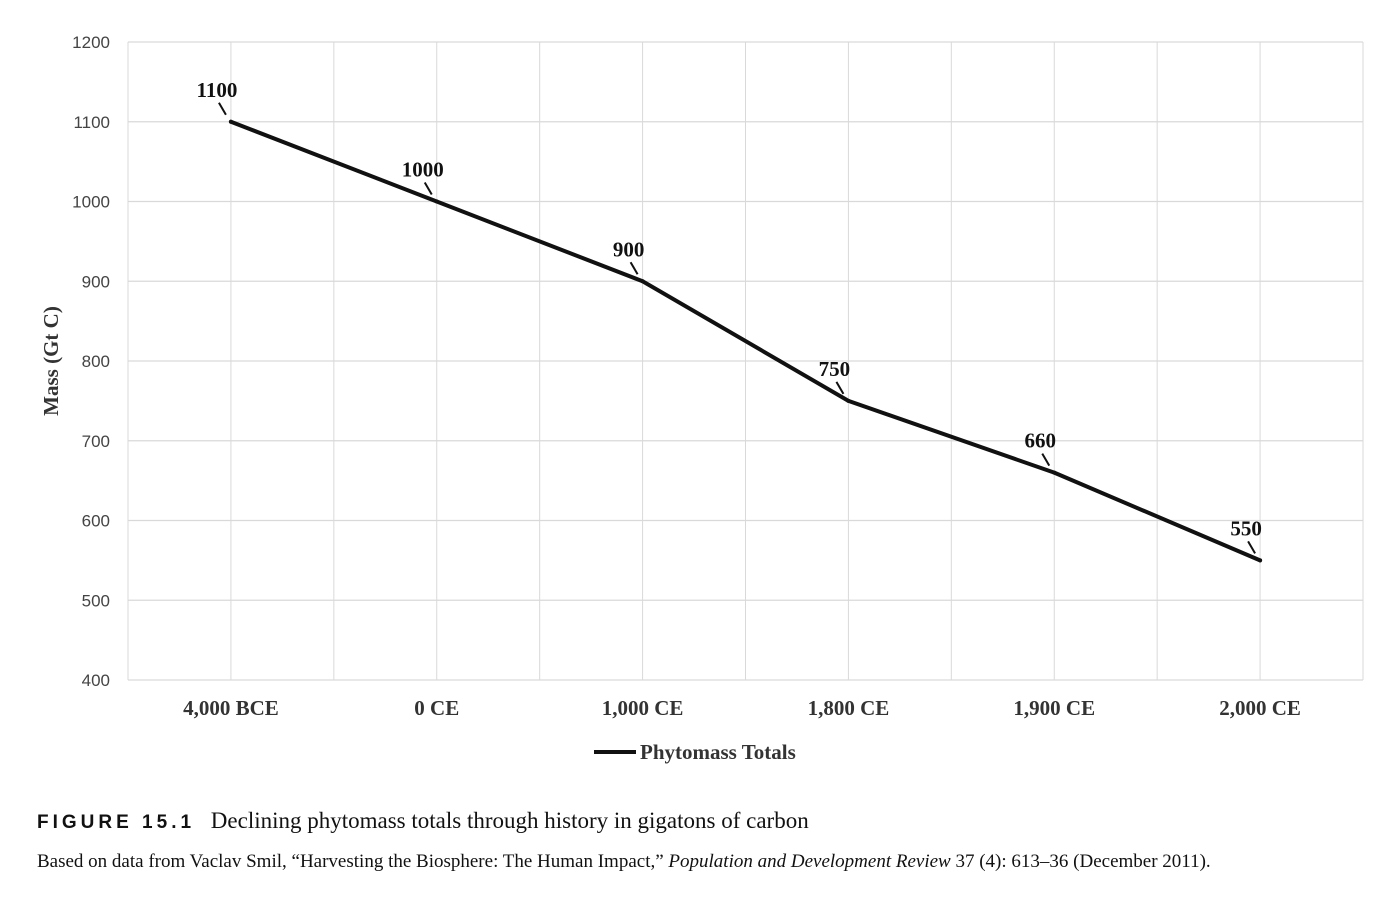 Image resolution: width=1400 pixels, height=917 pixels. I want to click on y-tick-label: 400, so click(96, 680).